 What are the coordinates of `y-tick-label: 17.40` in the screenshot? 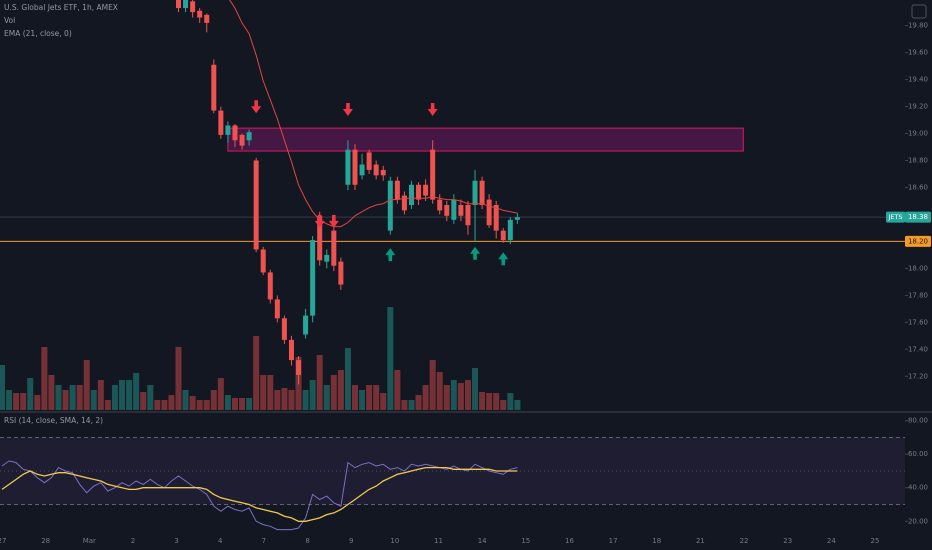 It's located at (918, 349).